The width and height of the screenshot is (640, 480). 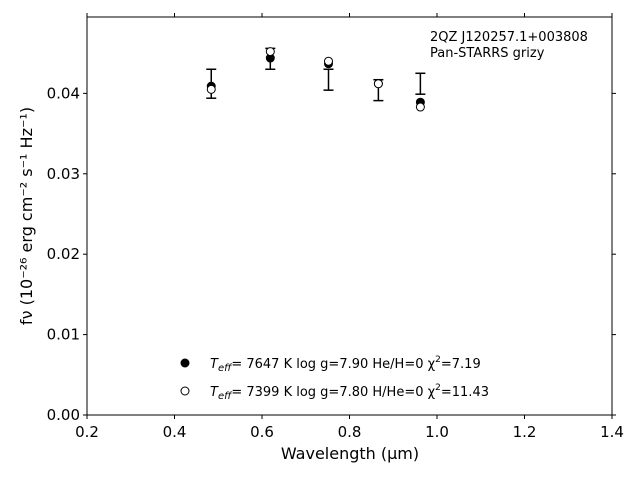 What do you see at coordinates (350, 453) in the screenshot?
I see `x-axis-label: Wavelength (μm)` at bounding box center [350, 453].